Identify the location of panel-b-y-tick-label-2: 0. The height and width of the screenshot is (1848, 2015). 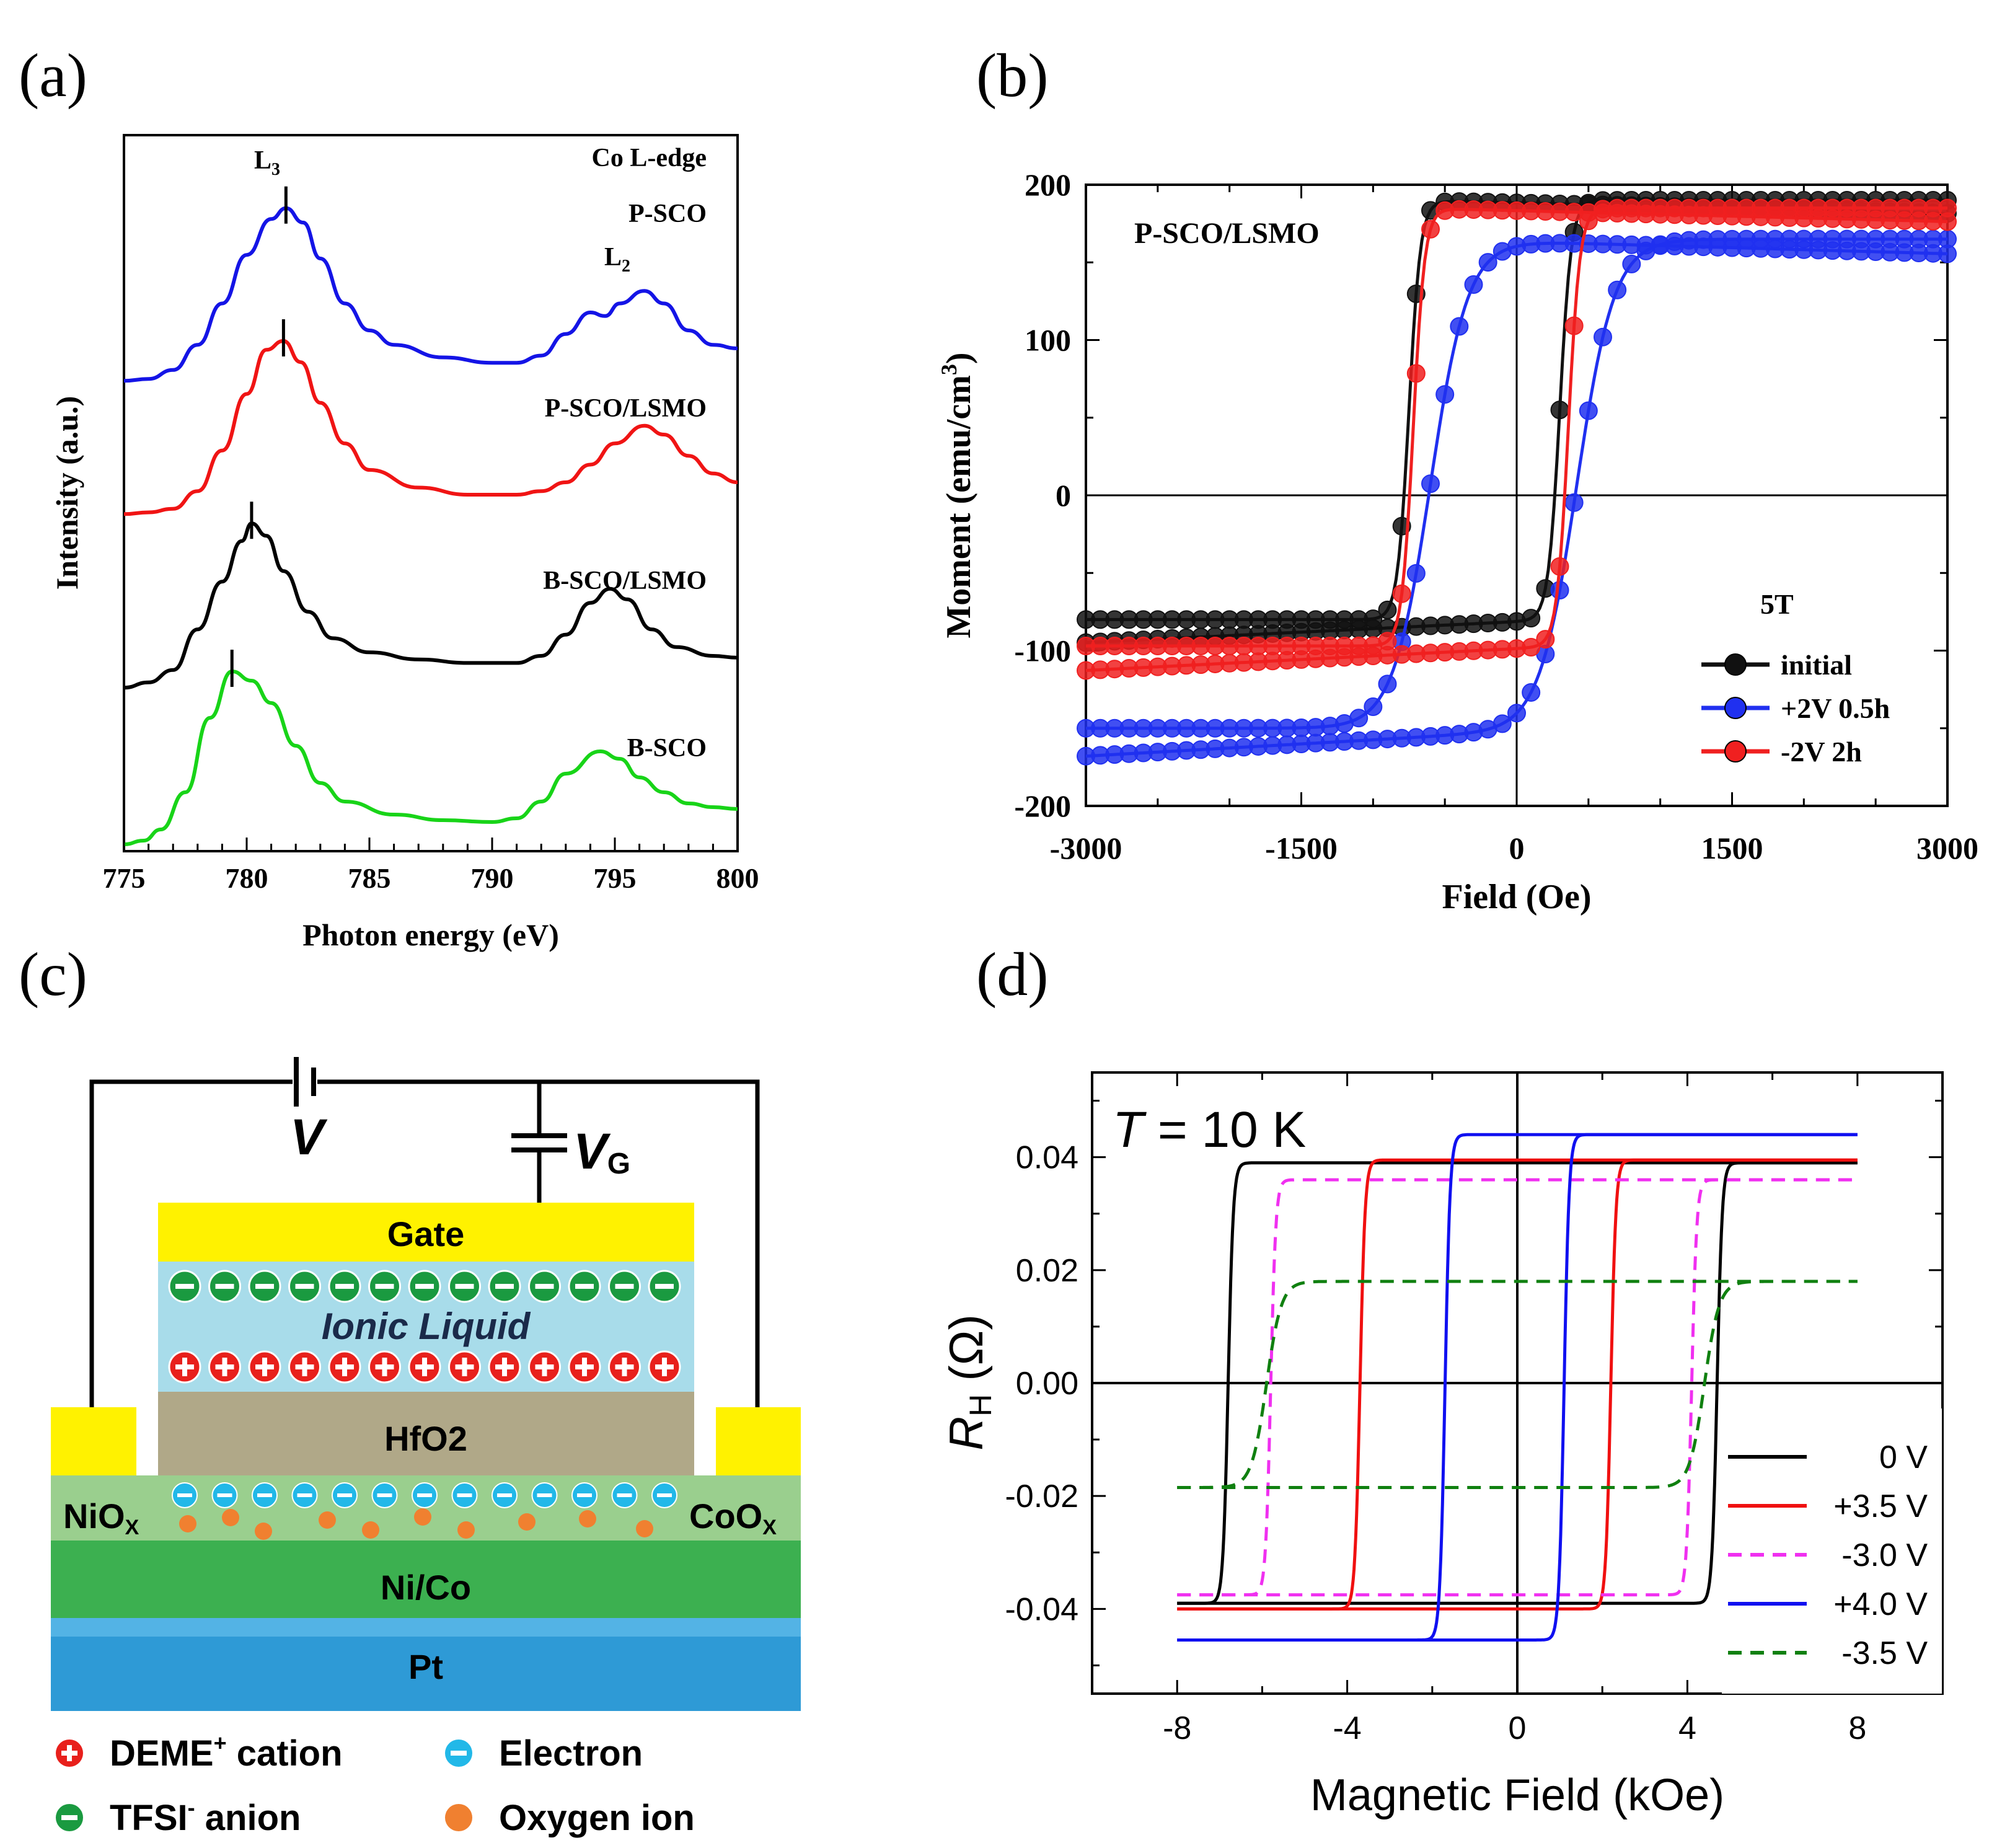
(1063, 496).